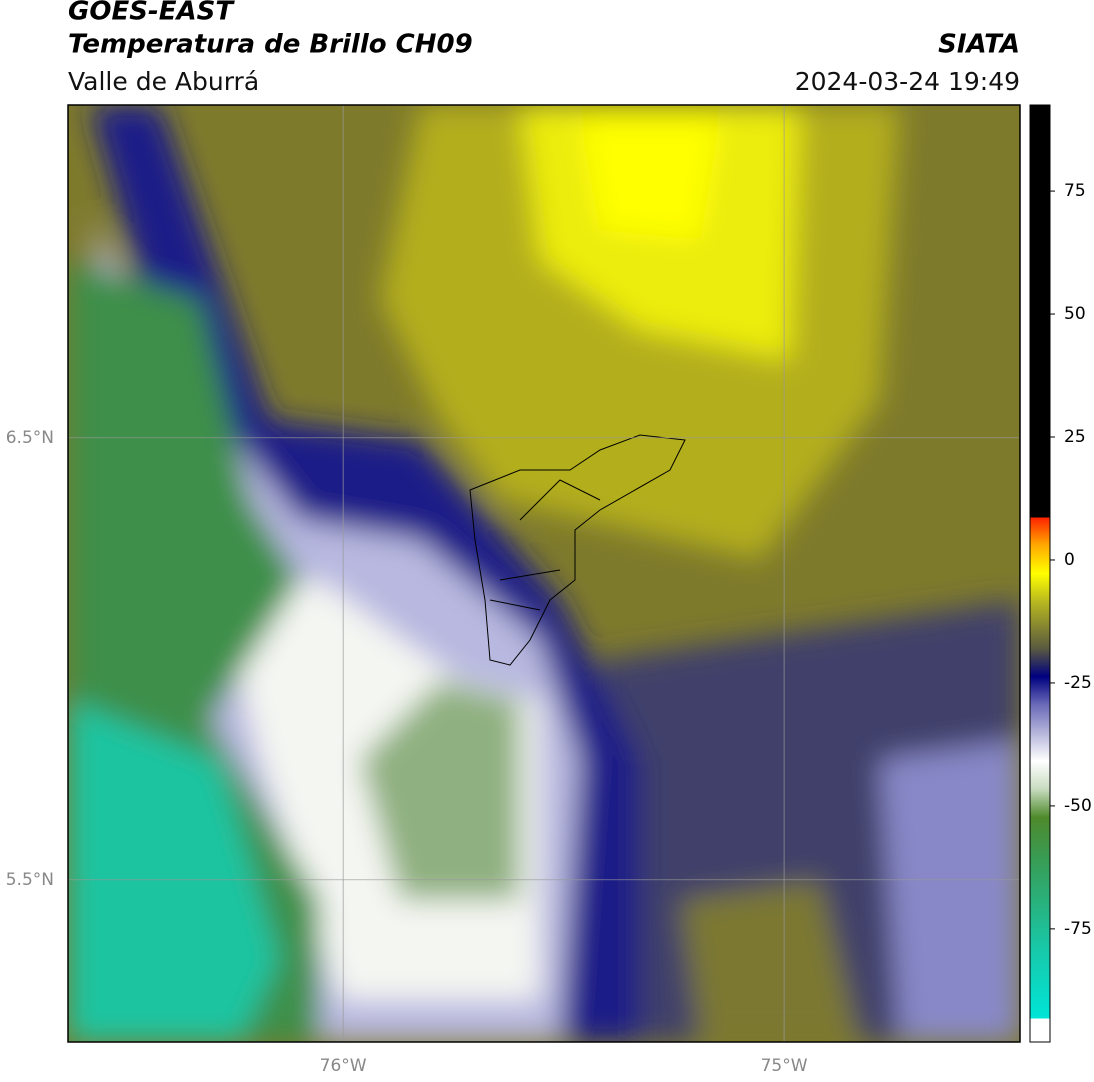  Describe the element at coordinates (1069, 560) in the screenshot. I see `colorbar-tick-label: 0` at that location.